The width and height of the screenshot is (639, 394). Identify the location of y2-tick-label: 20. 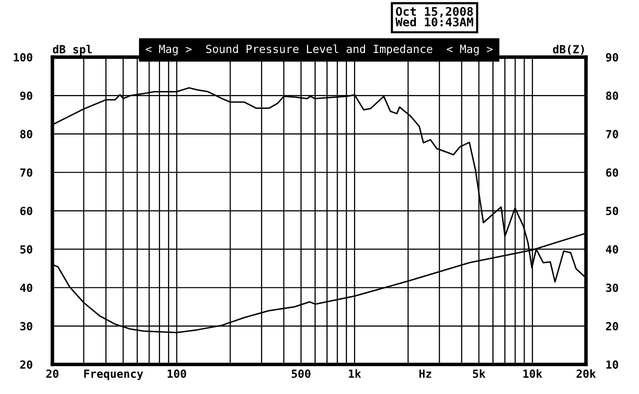
(612, 326).